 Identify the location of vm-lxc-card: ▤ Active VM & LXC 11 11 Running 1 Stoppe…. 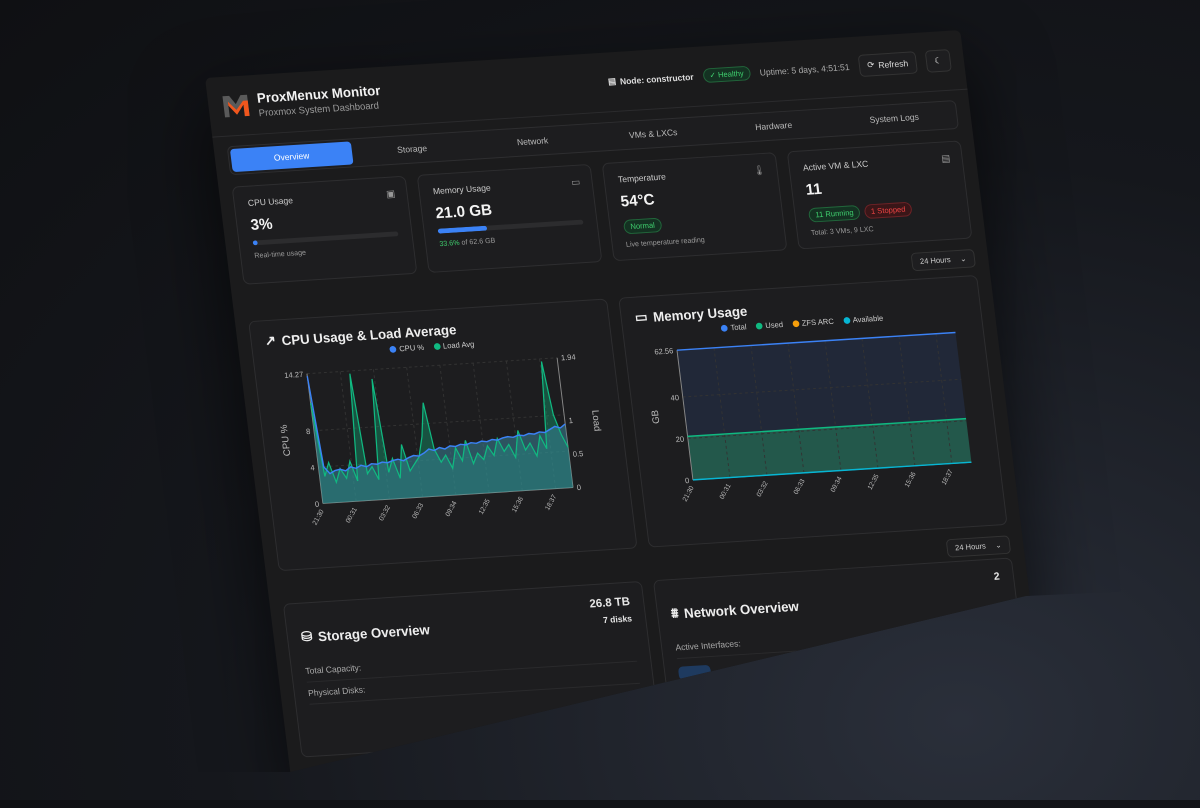
(879, 195).